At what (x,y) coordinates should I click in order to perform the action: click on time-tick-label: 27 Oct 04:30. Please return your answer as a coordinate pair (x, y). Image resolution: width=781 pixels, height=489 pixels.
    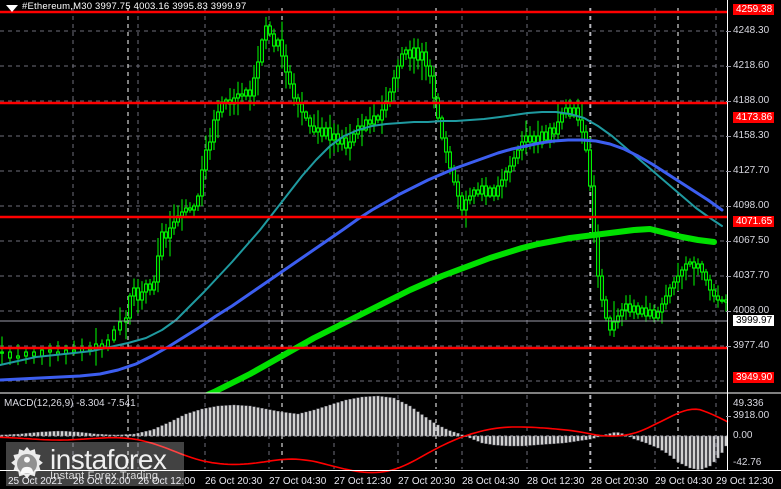
    Looking at the image, I should click on (298, 481).